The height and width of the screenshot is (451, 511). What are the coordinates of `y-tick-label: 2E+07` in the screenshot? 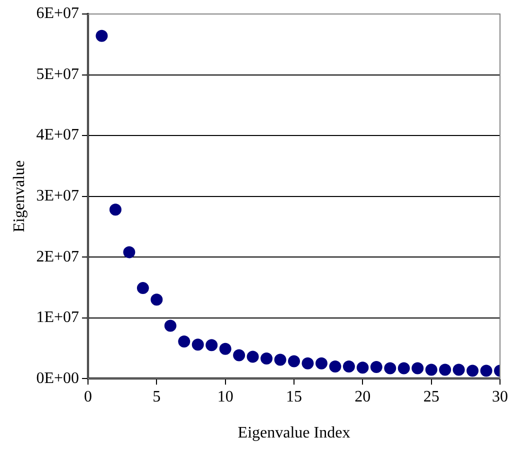 It's located at (57, 257).